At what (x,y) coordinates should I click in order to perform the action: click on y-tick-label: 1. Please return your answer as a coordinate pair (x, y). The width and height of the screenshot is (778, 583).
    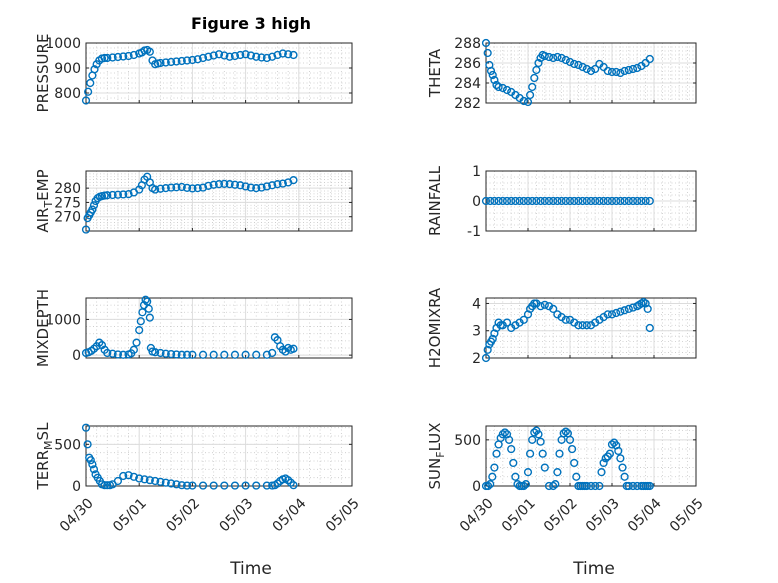
    Looking at the image, I should click on (476, 172).